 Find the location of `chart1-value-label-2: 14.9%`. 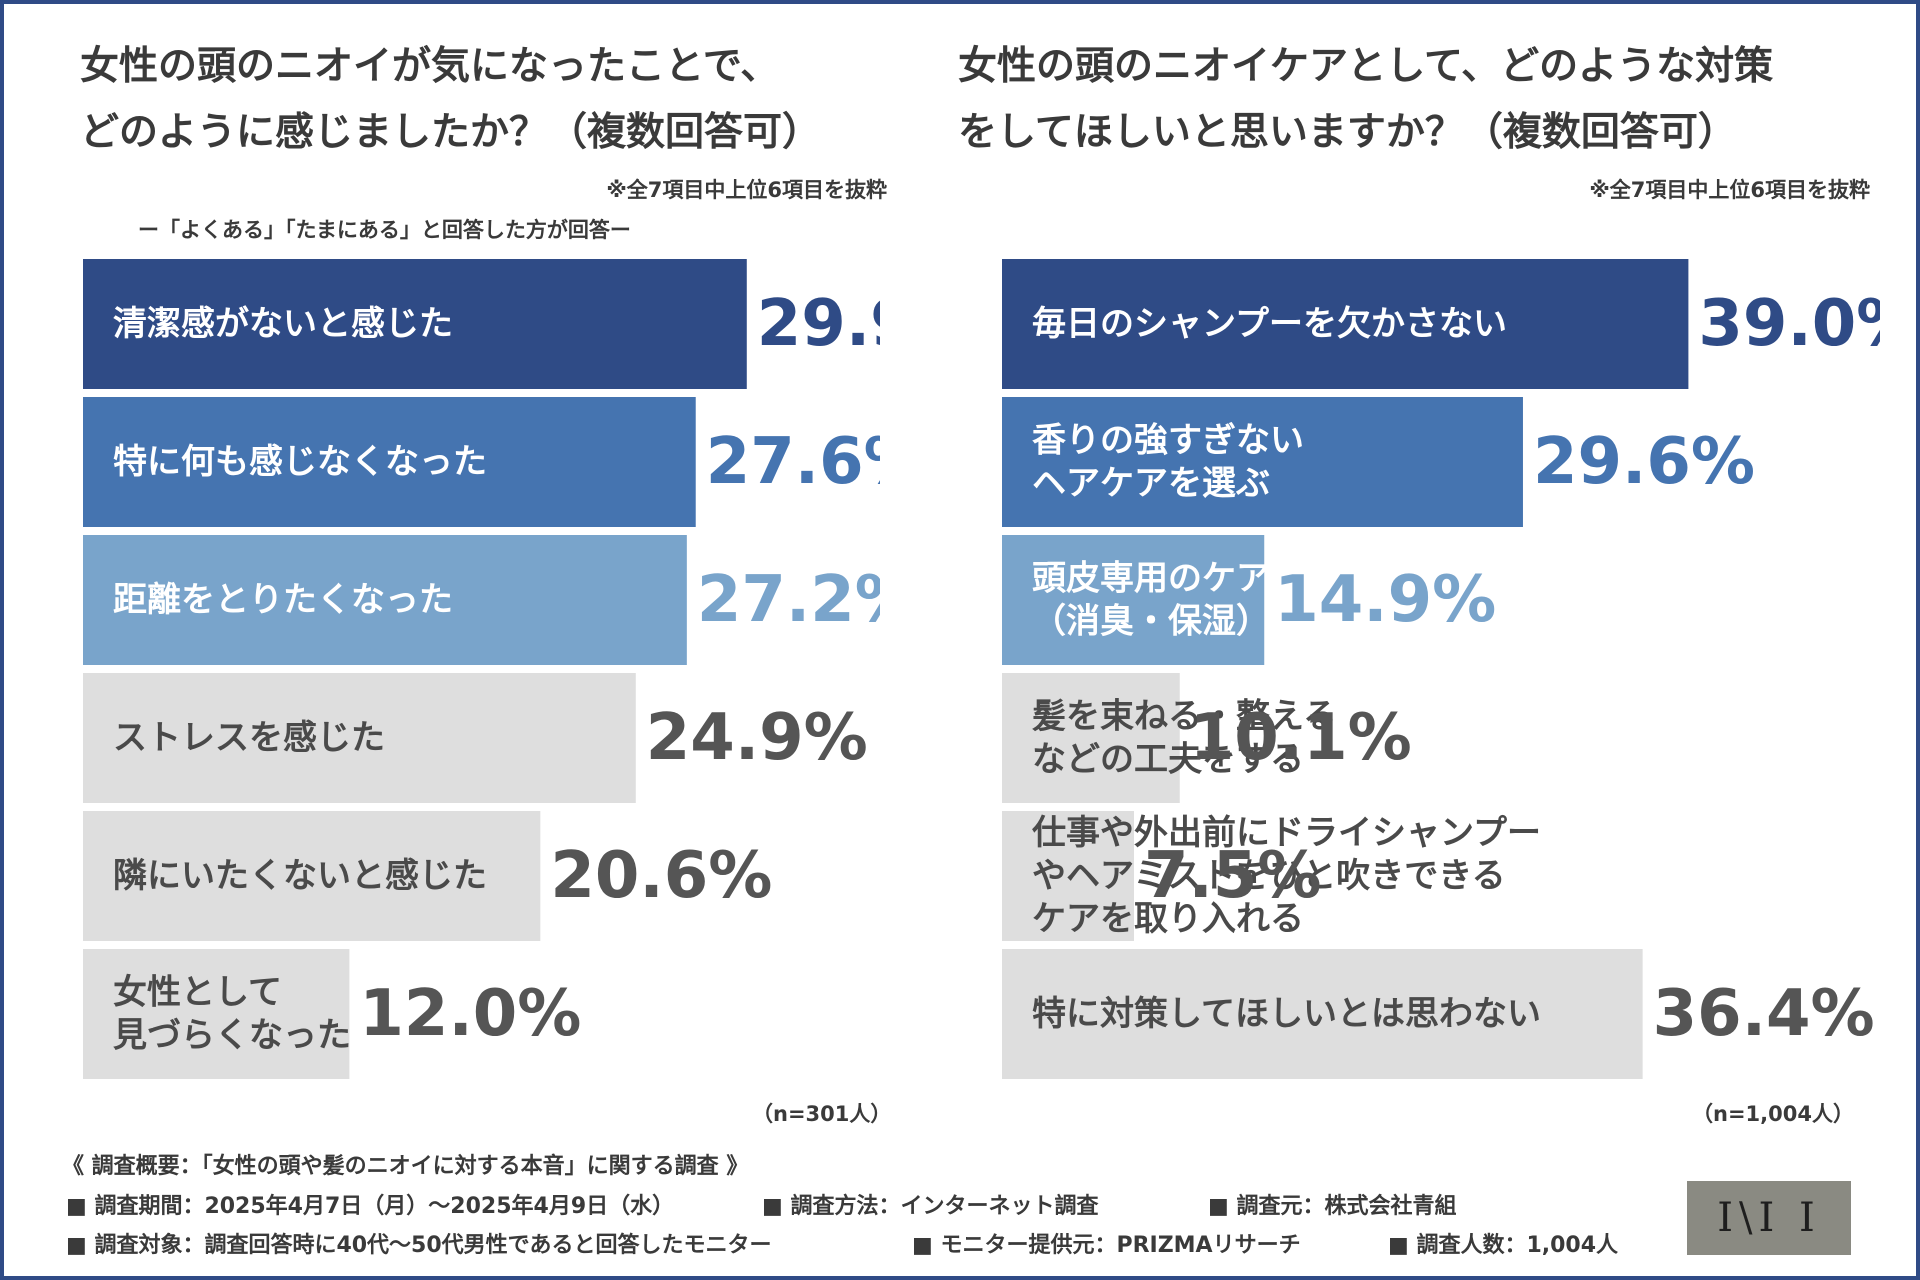

chart1-value-label-2: 14.9% is located at coordinates (1385, 600).